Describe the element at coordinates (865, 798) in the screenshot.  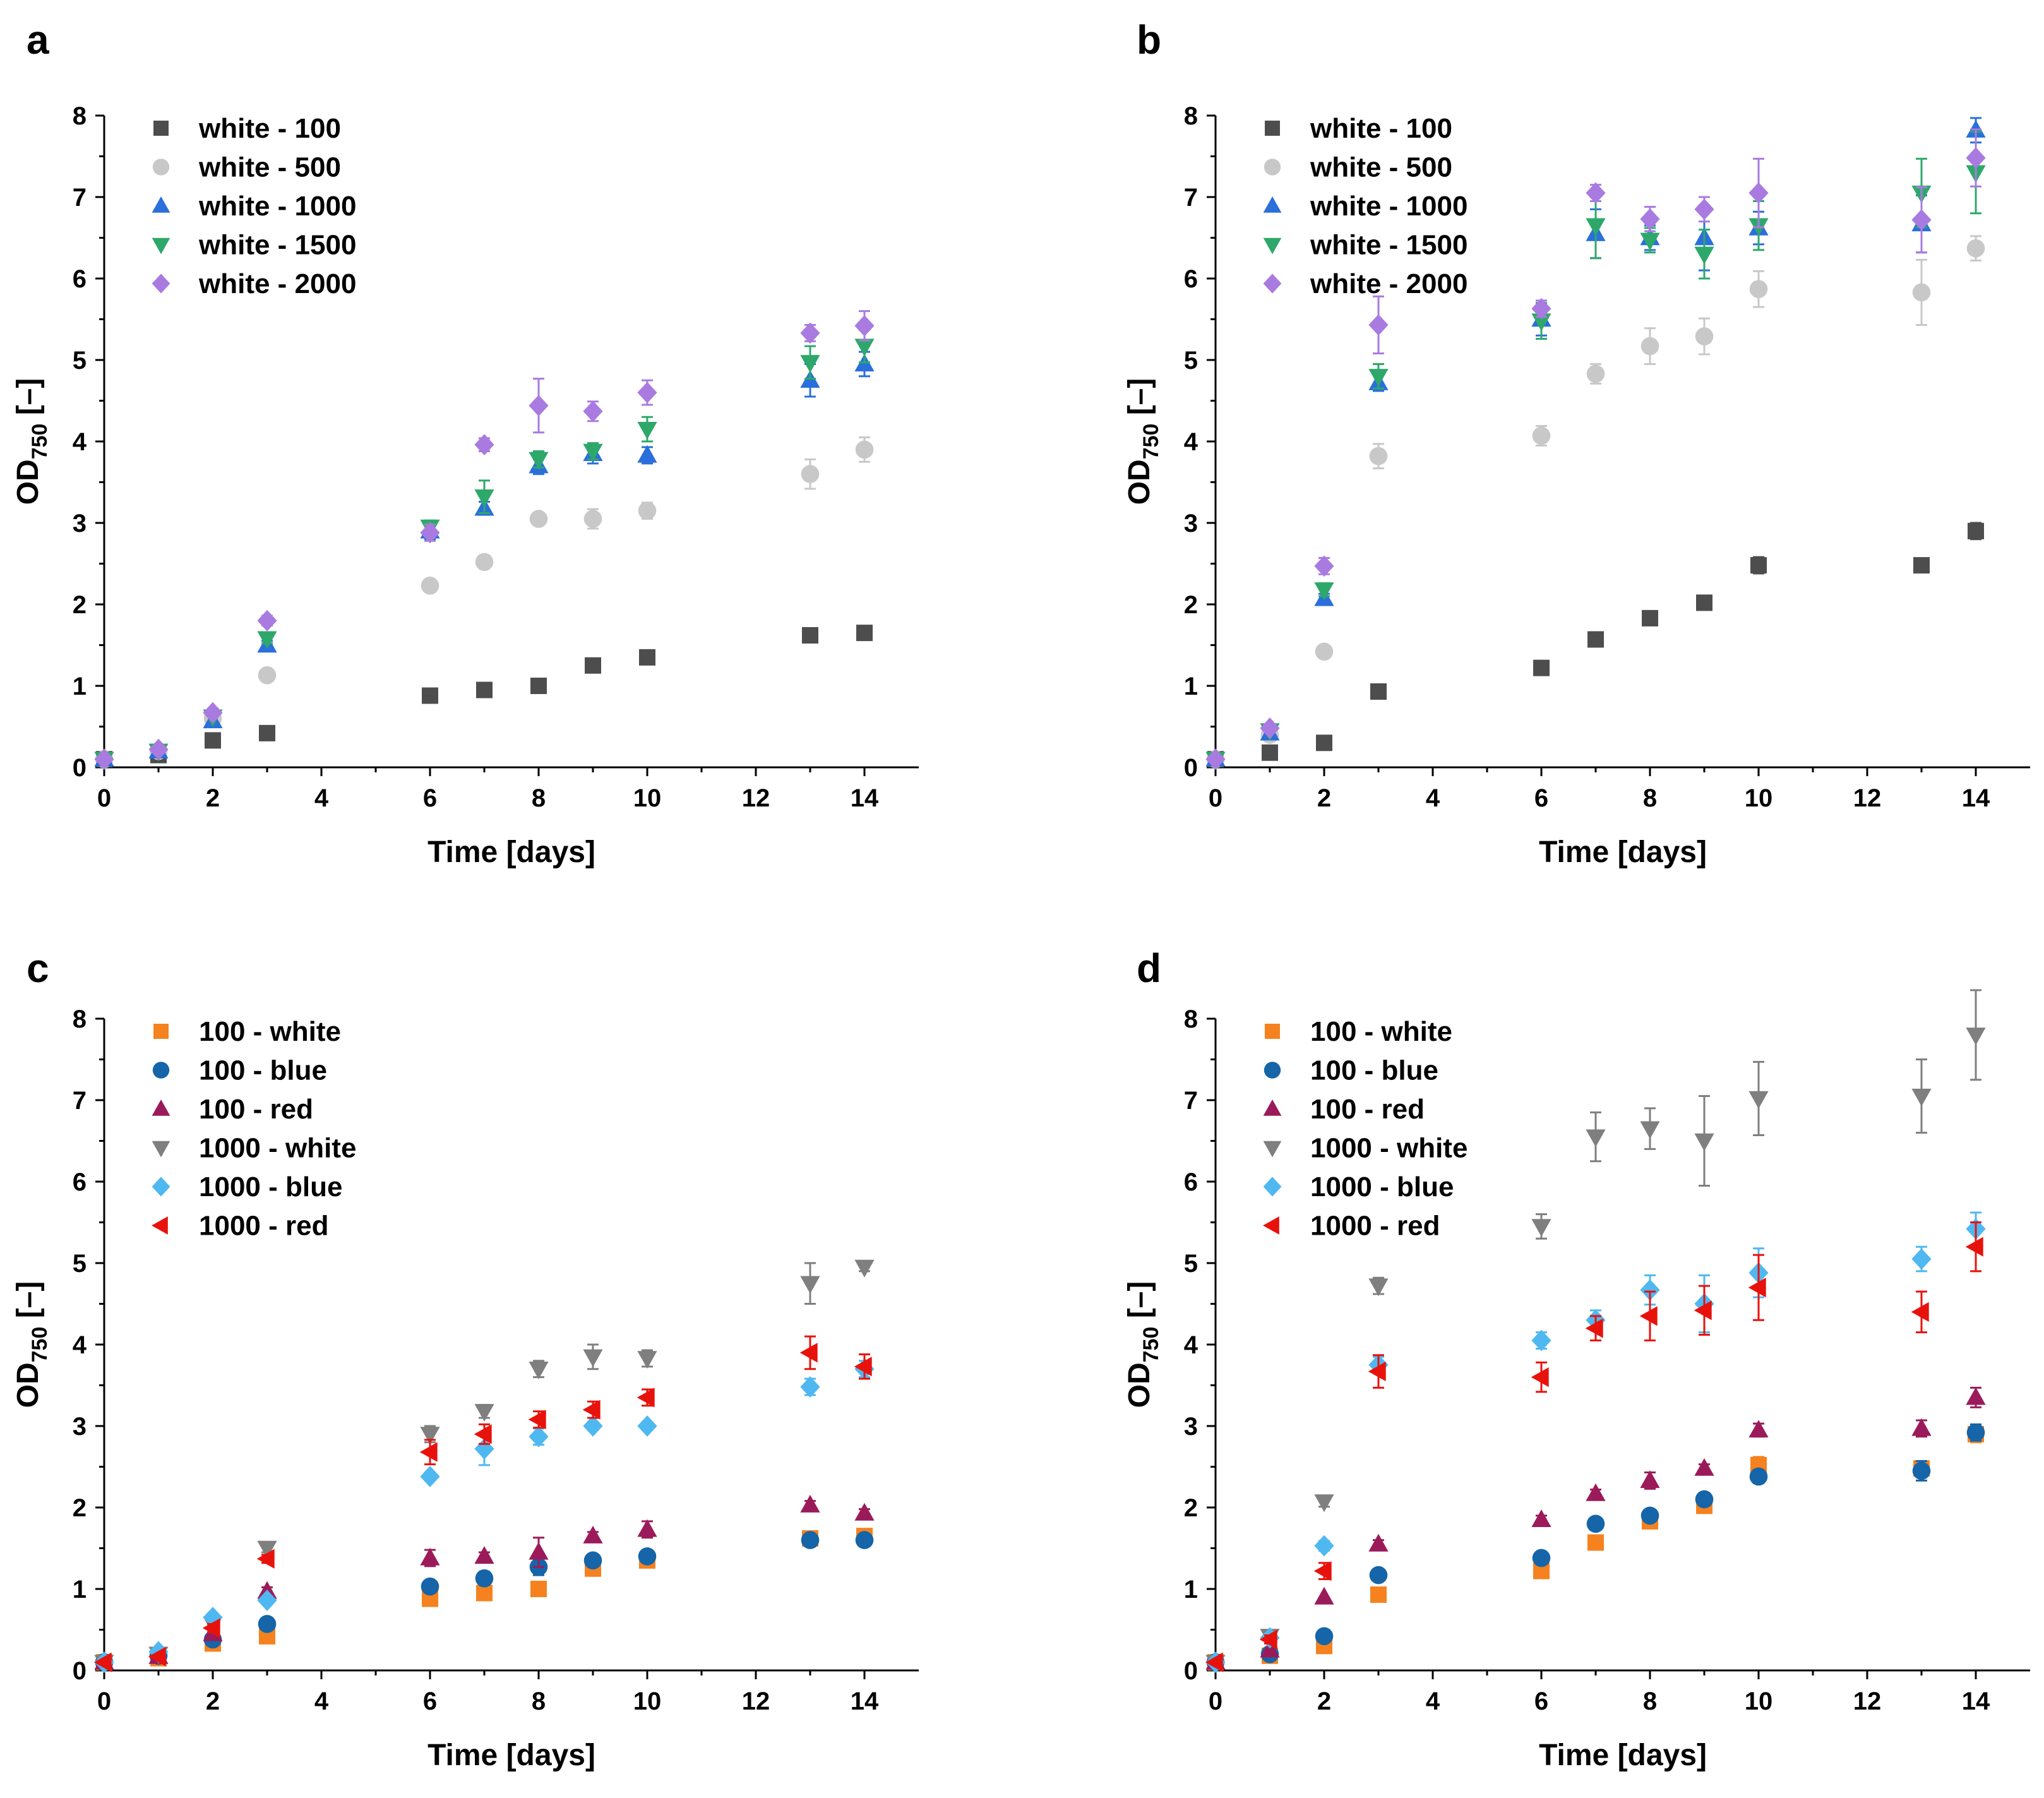
I see `x-tick-label: 14` at that location.